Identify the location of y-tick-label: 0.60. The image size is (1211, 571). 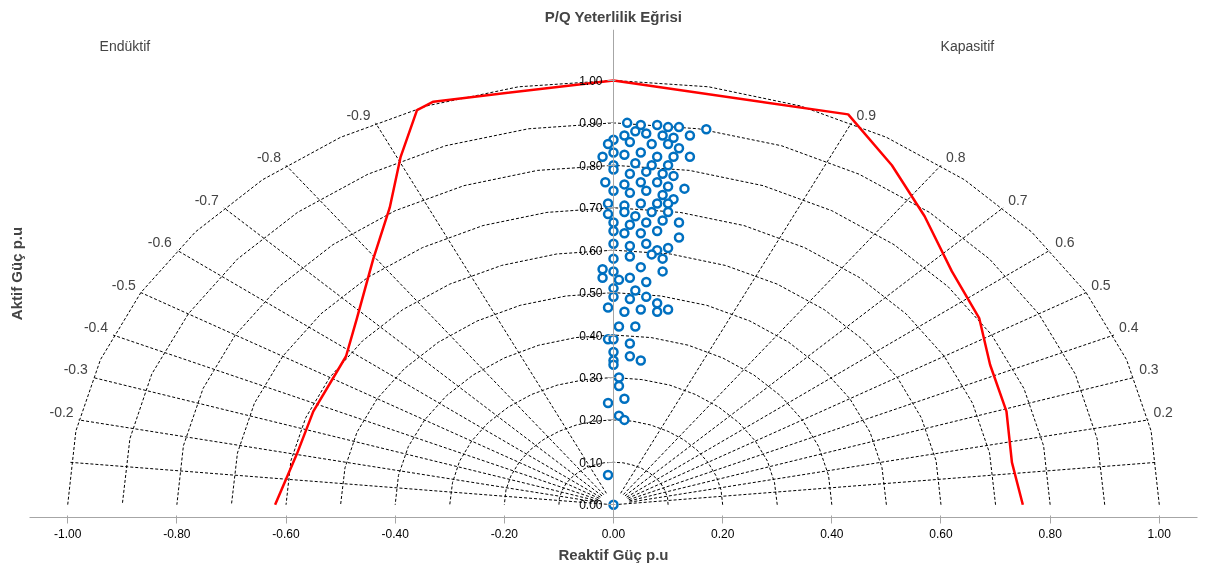
(591, 250).